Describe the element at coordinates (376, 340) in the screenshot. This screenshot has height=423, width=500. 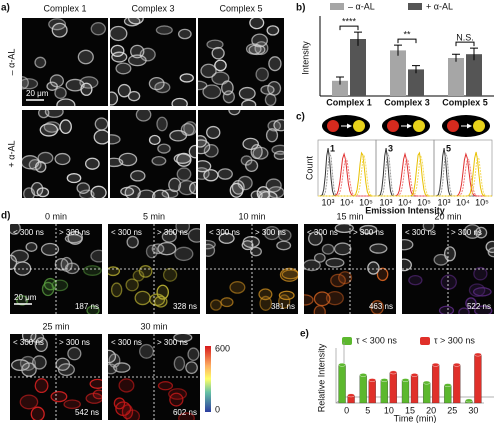
I see `legend-label: τ < 300 ns` at that location.